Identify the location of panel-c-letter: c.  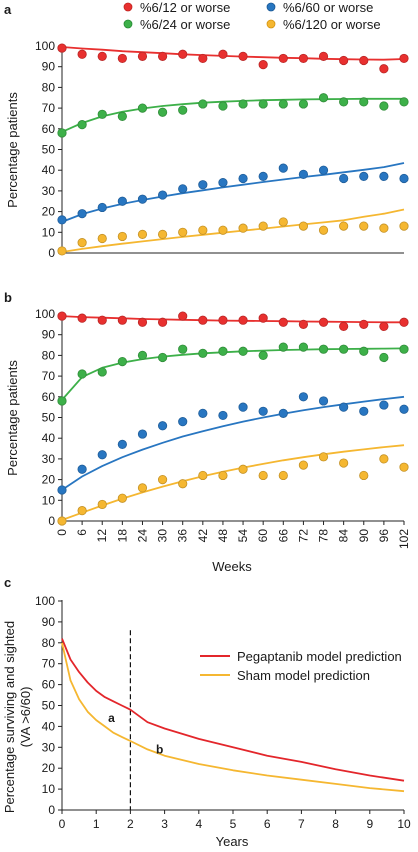
(7, 582).